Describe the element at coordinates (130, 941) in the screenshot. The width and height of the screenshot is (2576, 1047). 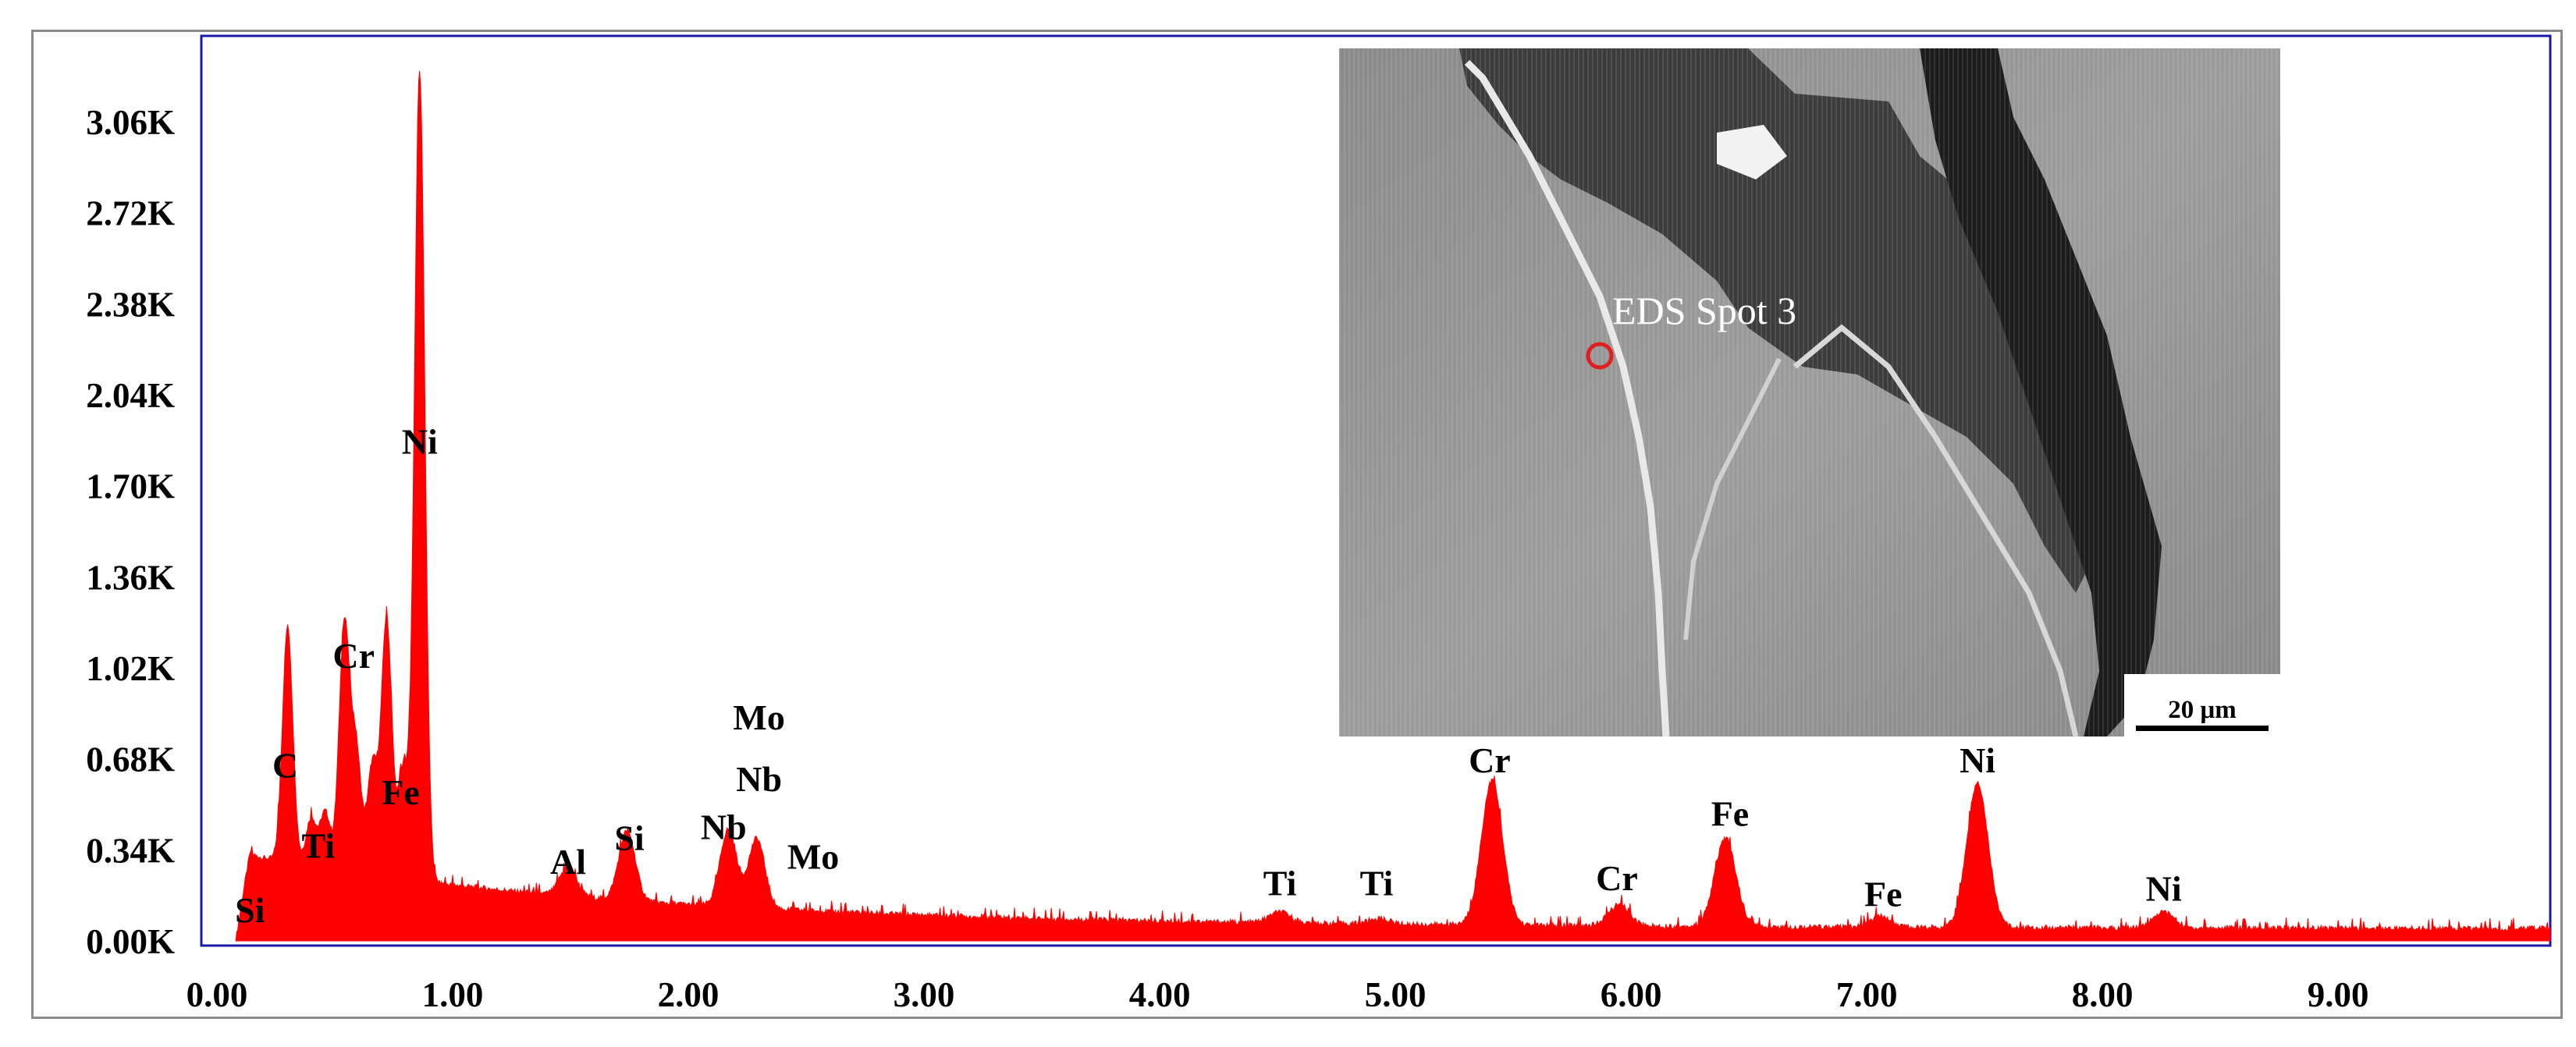
I see `y-tick-label: 0.00K` at that location.